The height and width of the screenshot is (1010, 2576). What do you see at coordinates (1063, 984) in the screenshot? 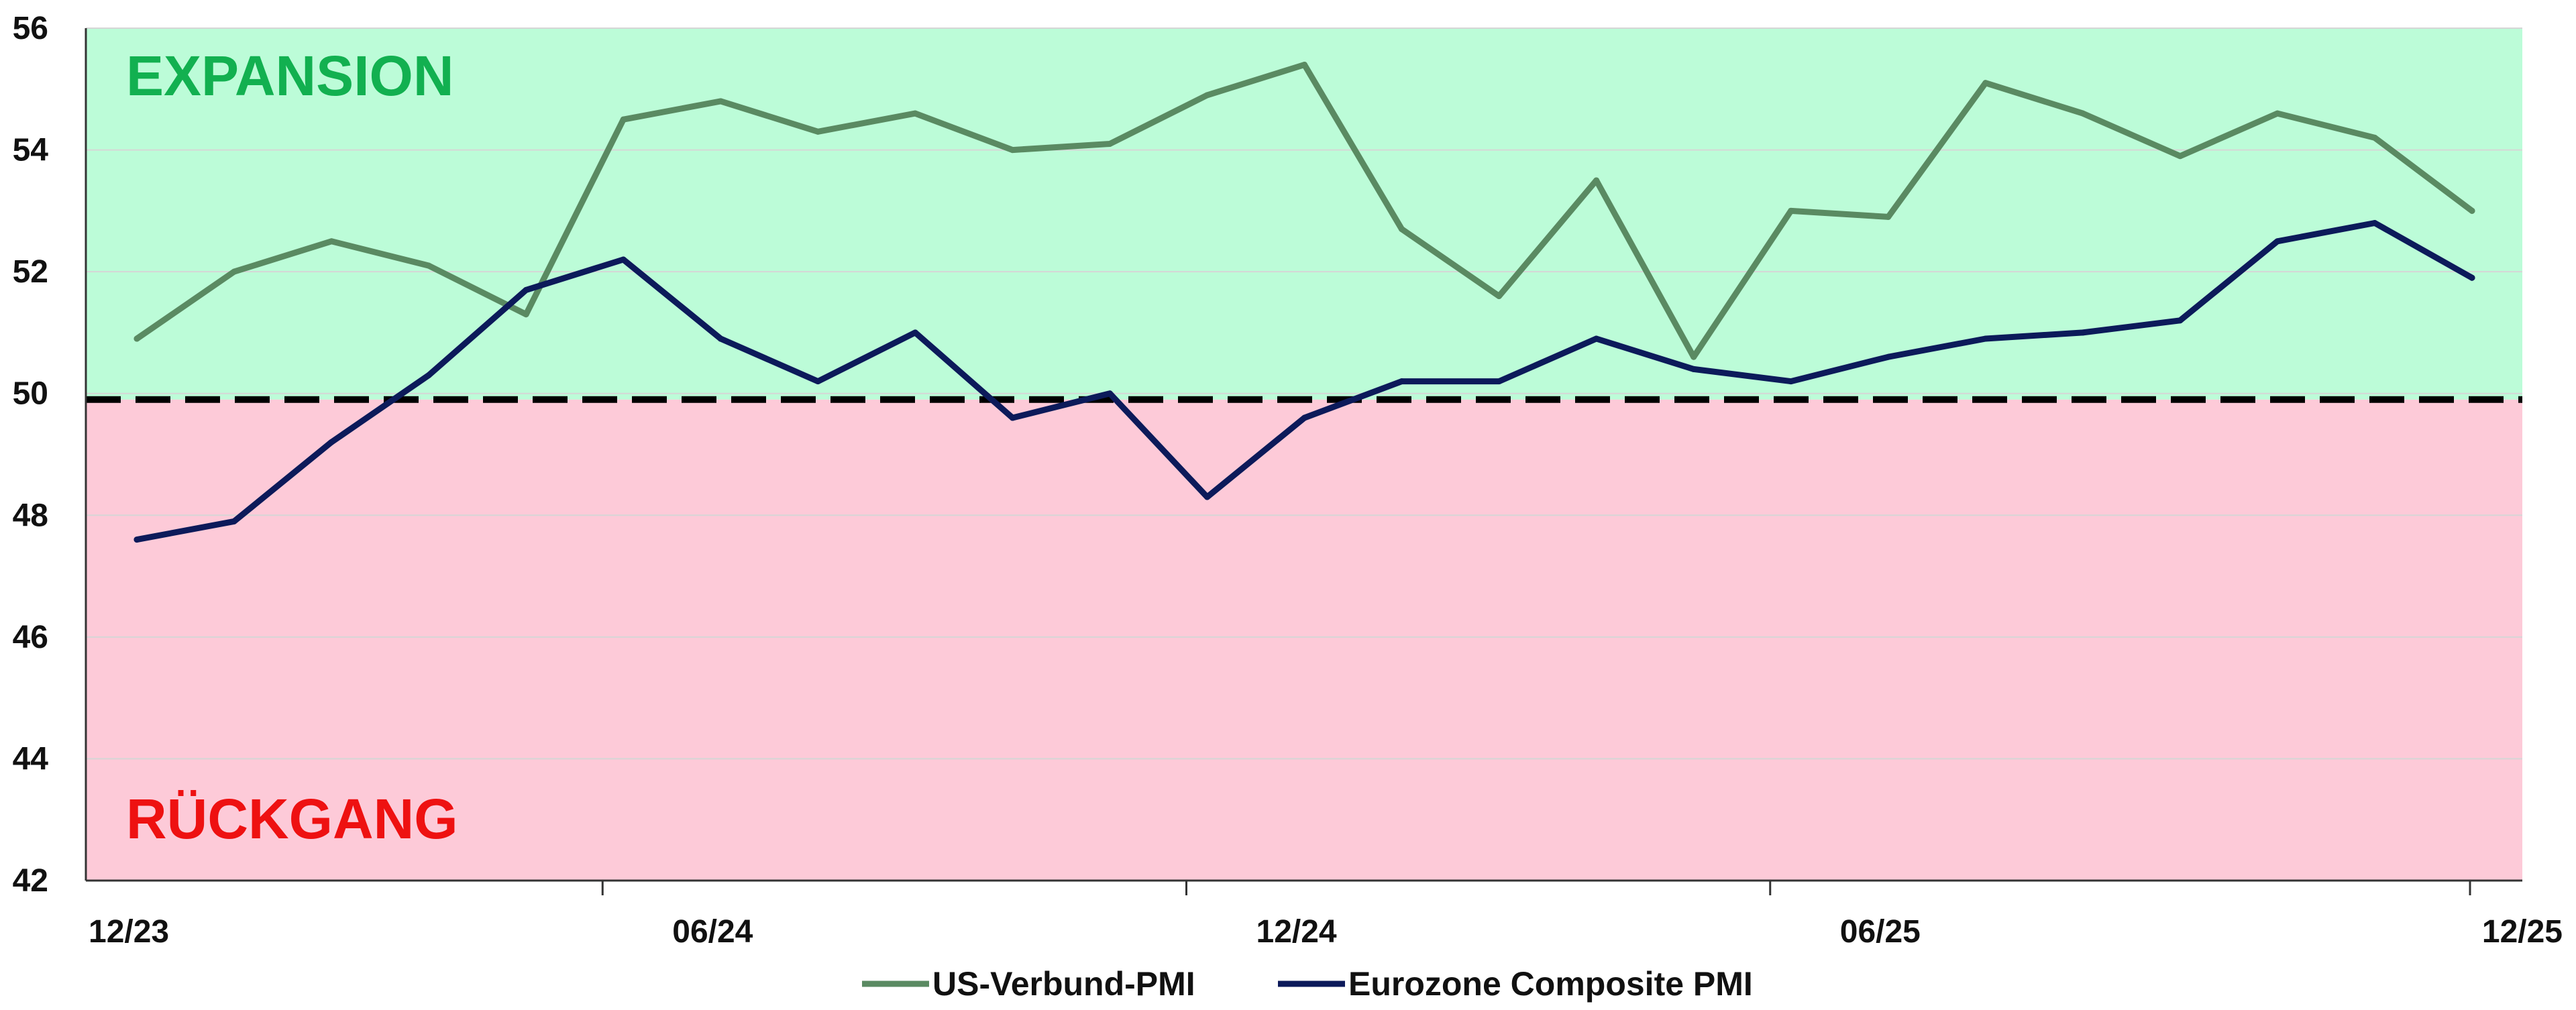
I see `legend-label-us: US-Verbund-PMI` at bounding box center [1063, 984].